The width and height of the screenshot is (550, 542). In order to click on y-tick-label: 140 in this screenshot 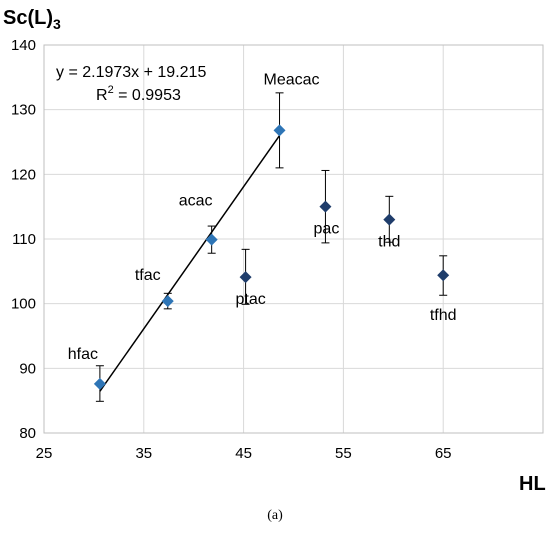, I will do `click(23, 45)`.